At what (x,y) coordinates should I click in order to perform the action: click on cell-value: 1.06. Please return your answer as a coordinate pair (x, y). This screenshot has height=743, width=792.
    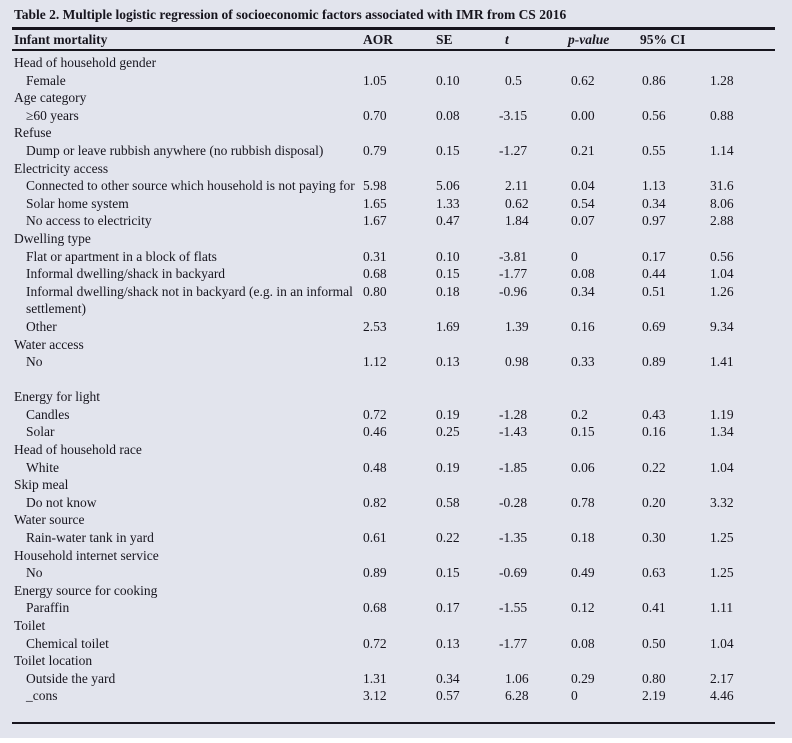
    Looking at the image, I should click on (517, 678).